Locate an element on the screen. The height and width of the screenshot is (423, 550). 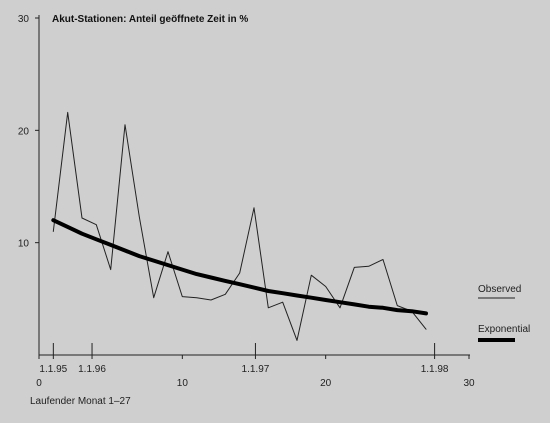
x-tick-label: 0 is located at coordinates (39, 383).